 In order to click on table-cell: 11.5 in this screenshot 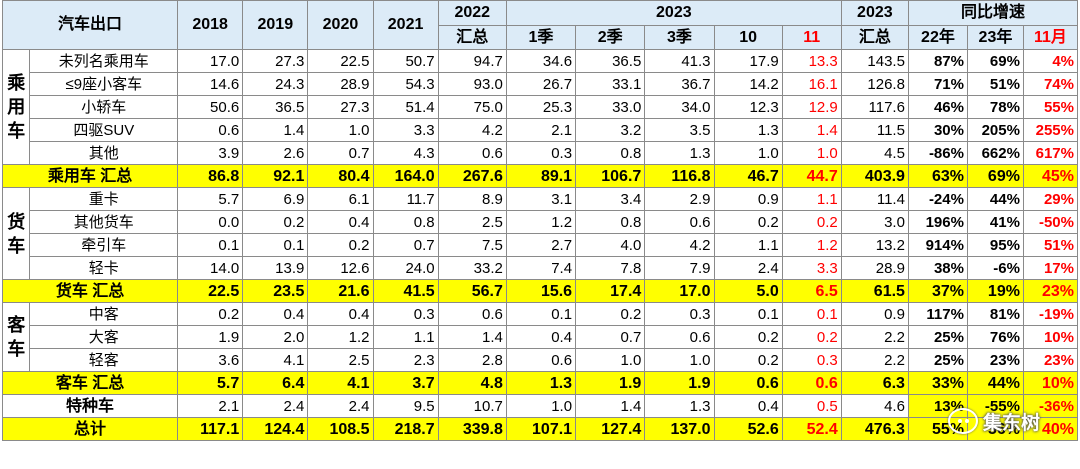, I will do `click(874, 130)`.